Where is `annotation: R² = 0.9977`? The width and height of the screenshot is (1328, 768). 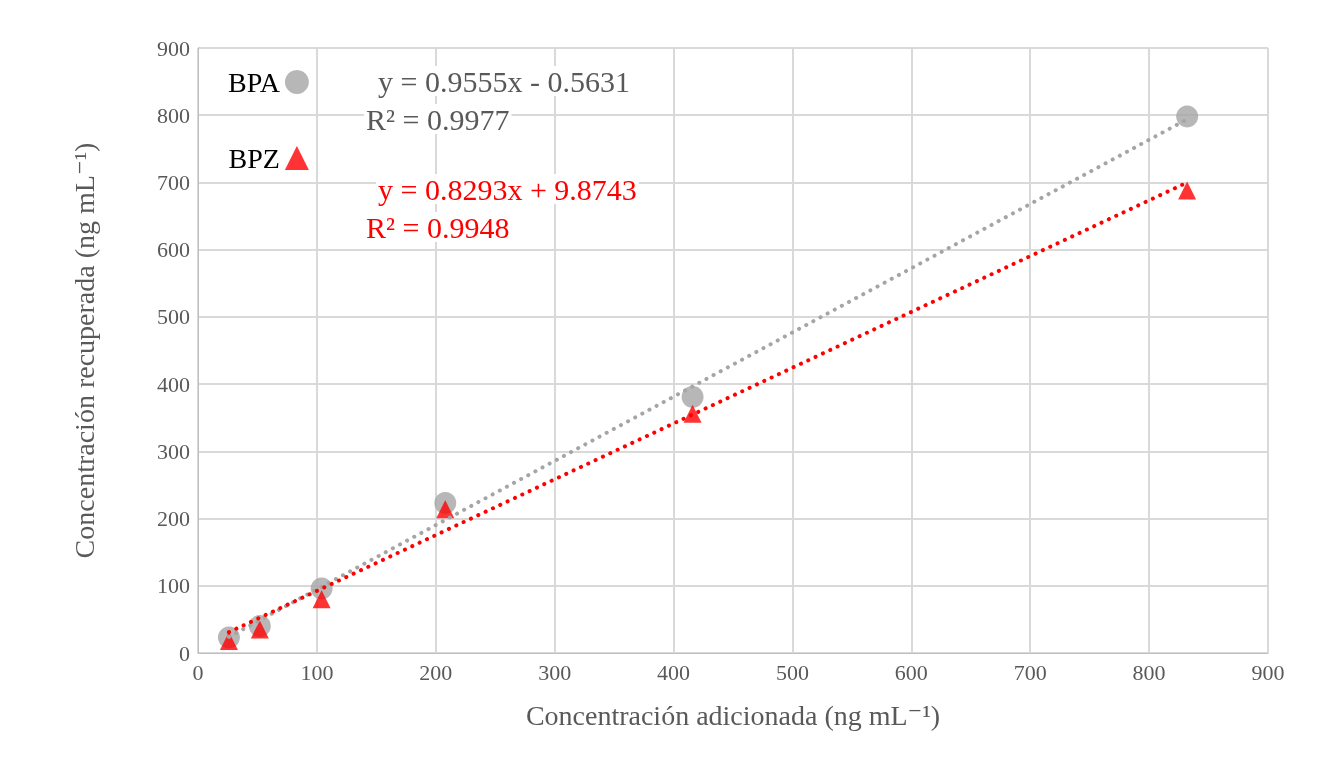
annotation: R² = 0.9977 is located at coordinates (438, 119).